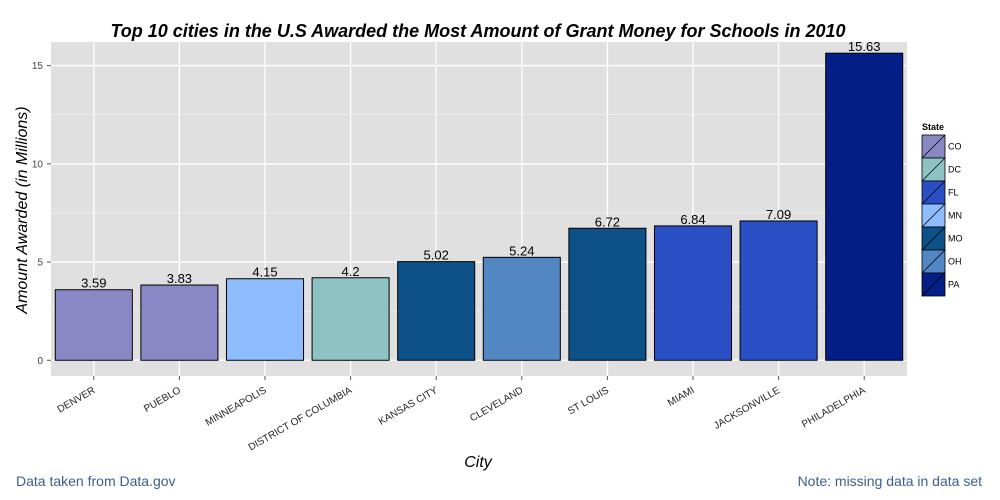  Describe the element at coordinates (22, 210) in the screenshot. I see `y-axis-title: Amount Awarded (in Millions)` at that location.